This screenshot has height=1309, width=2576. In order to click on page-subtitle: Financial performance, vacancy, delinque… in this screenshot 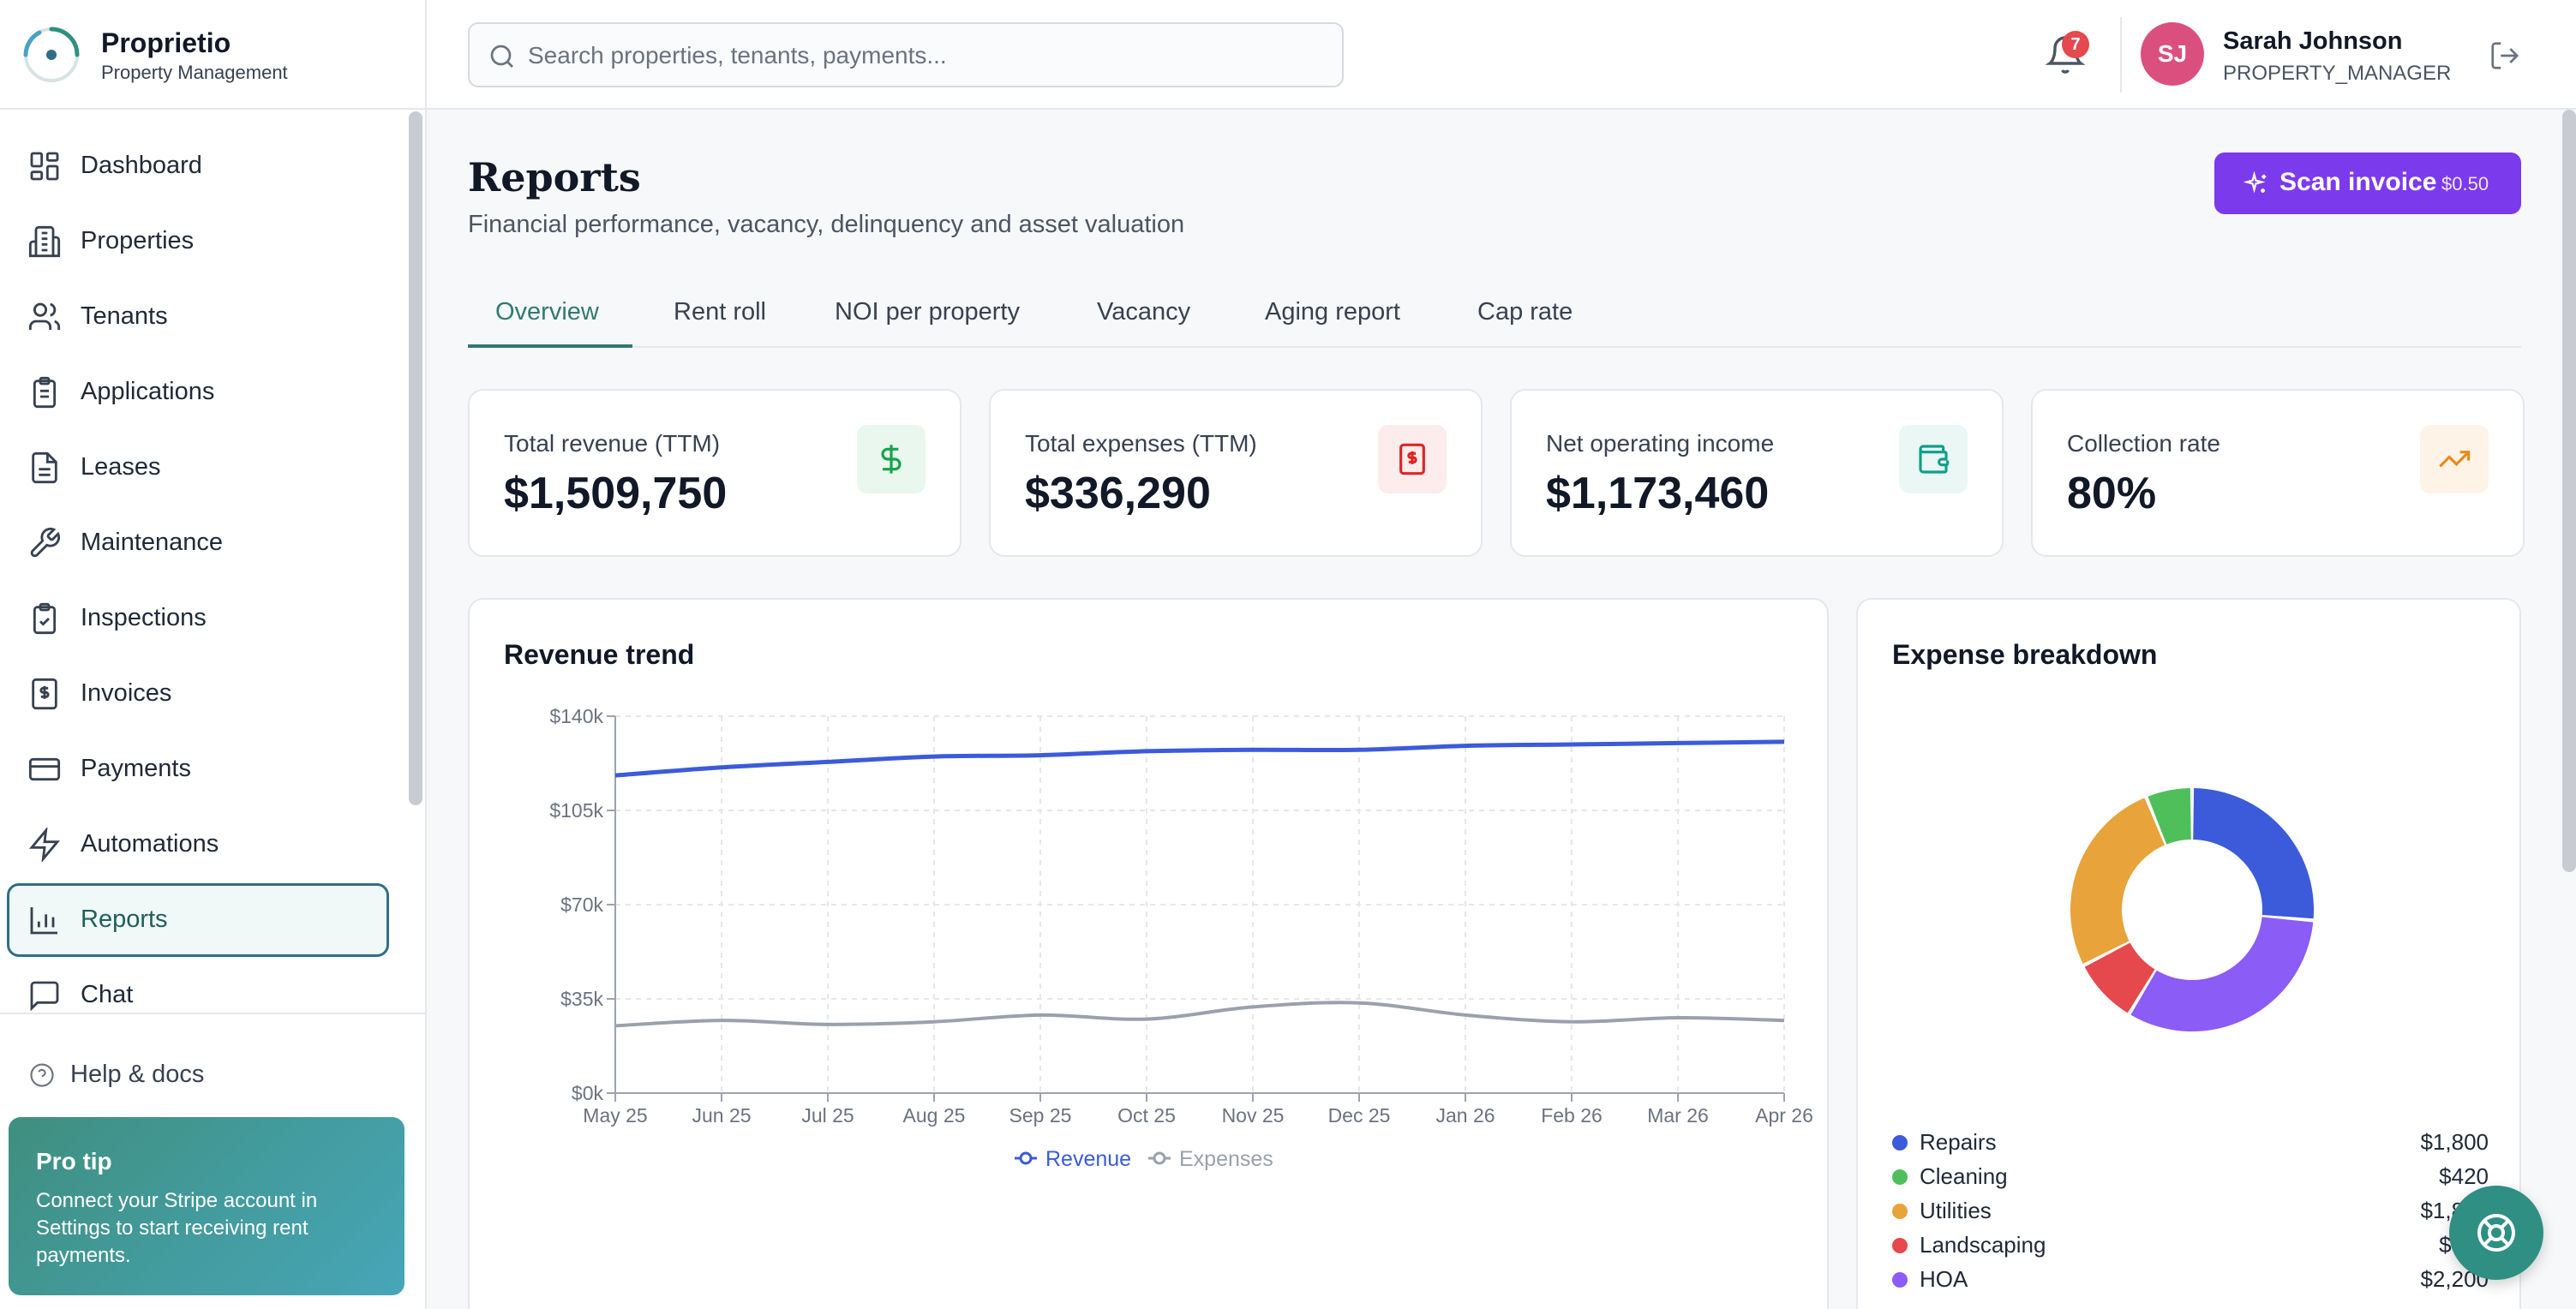, I will do `click(826, 224)`.